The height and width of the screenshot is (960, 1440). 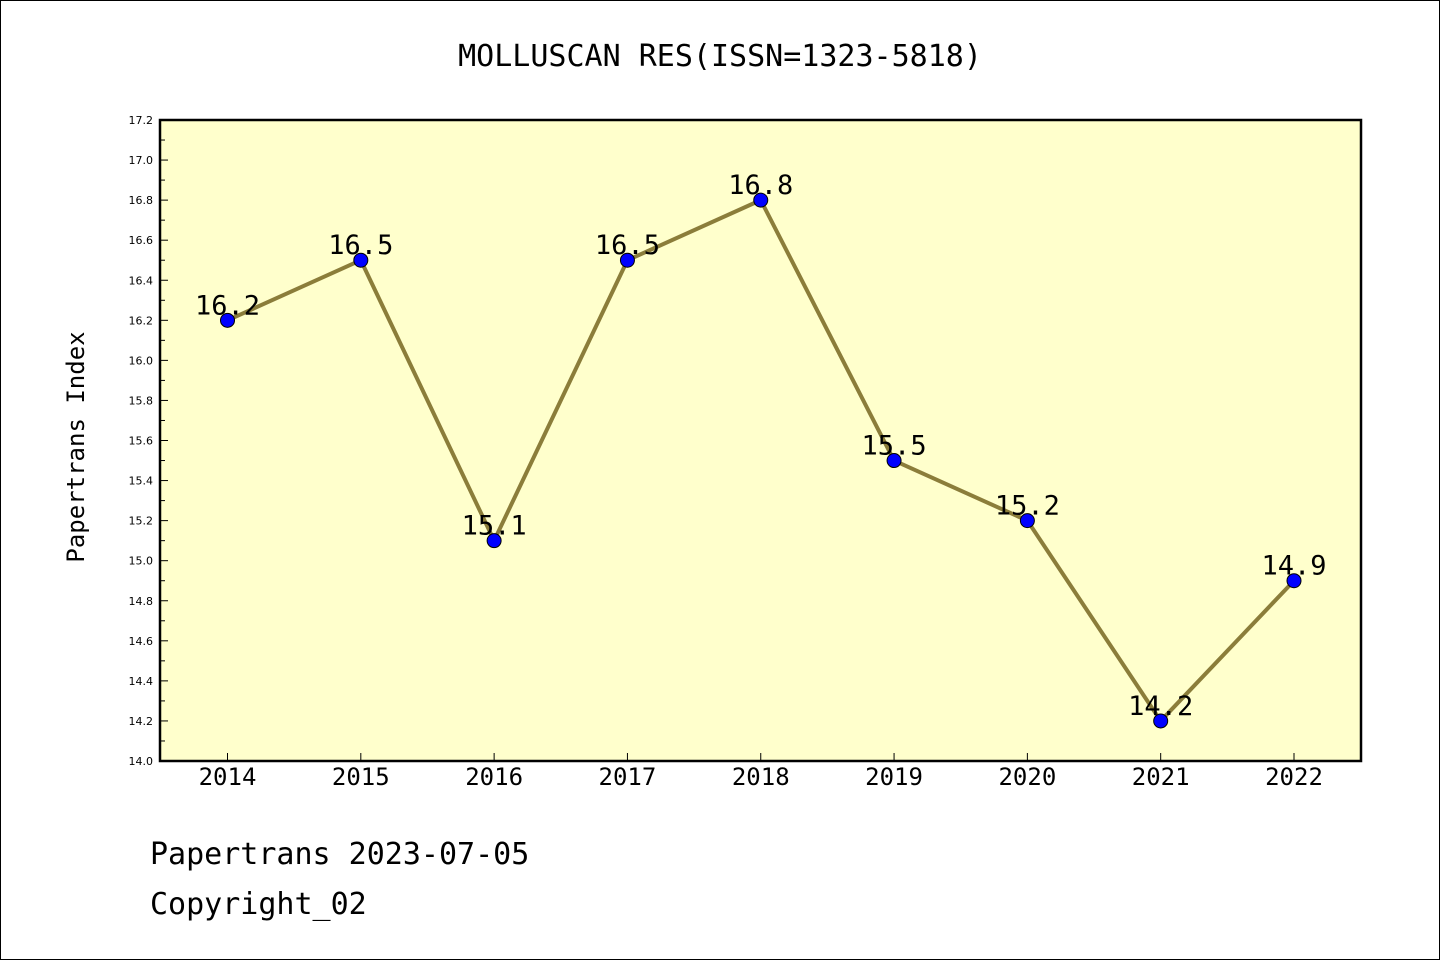 I want to click on footer-date: Papertrans 2023-07-05, so click(x=339, y=854).